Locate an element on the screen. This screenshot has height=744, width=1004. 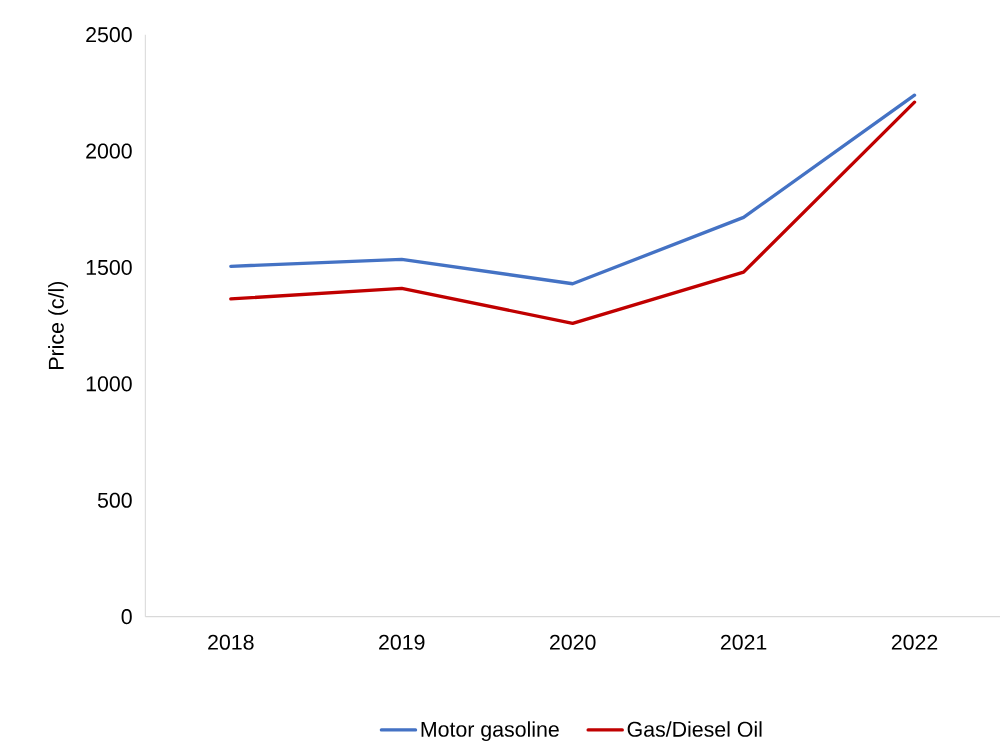
y-tick-label: 2500 is located at coordinates (109, 35).